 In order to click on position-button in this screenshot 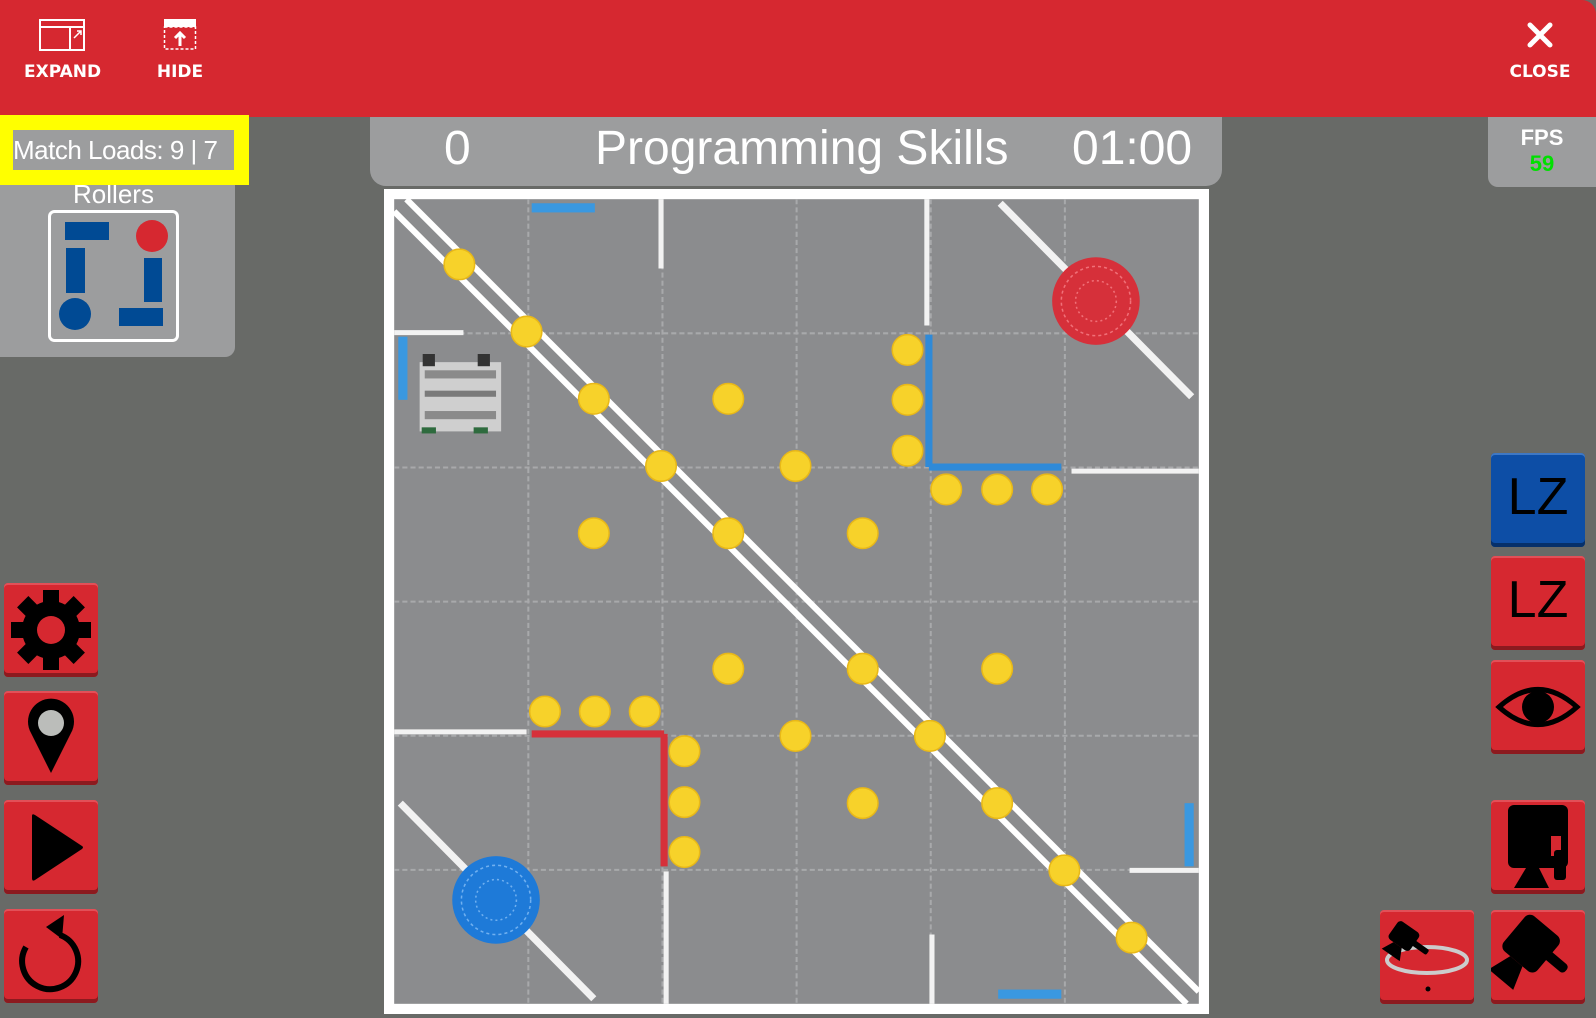, I will do `click(51, 738)`.